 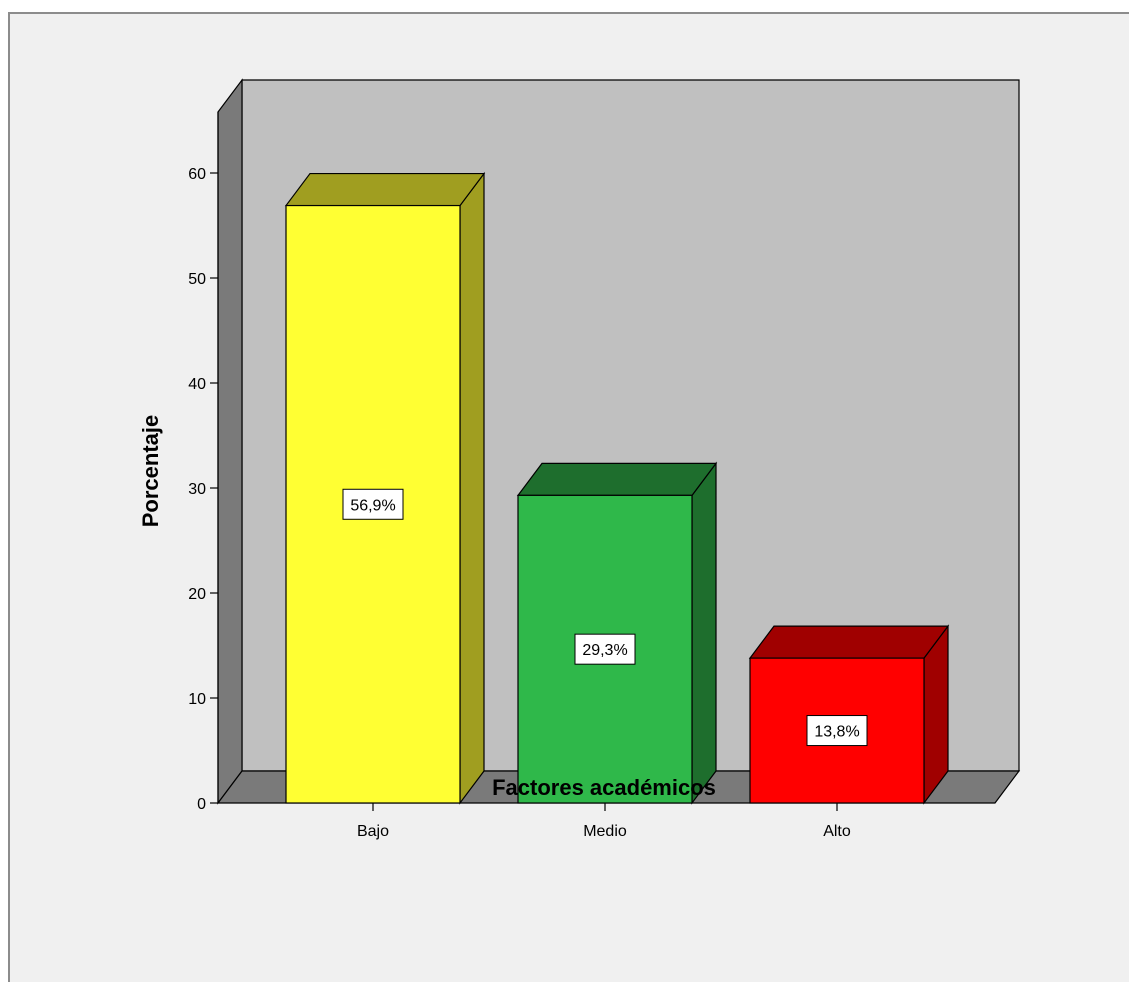 What do you see at coordinates (201, 804) in the screenshot?
I see `y-tick-label: 0` at bounding box center [201, 804].